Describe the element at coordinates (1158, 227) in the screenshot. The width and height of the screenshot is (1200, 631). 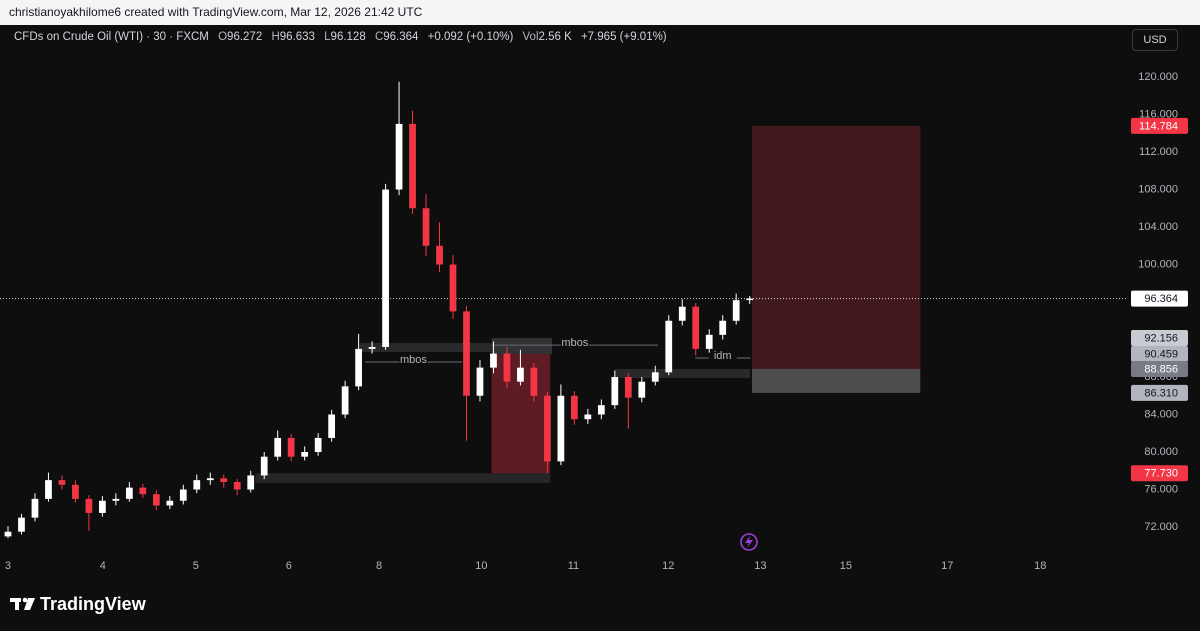
I see `y-tick-label: 104.000` at that location.